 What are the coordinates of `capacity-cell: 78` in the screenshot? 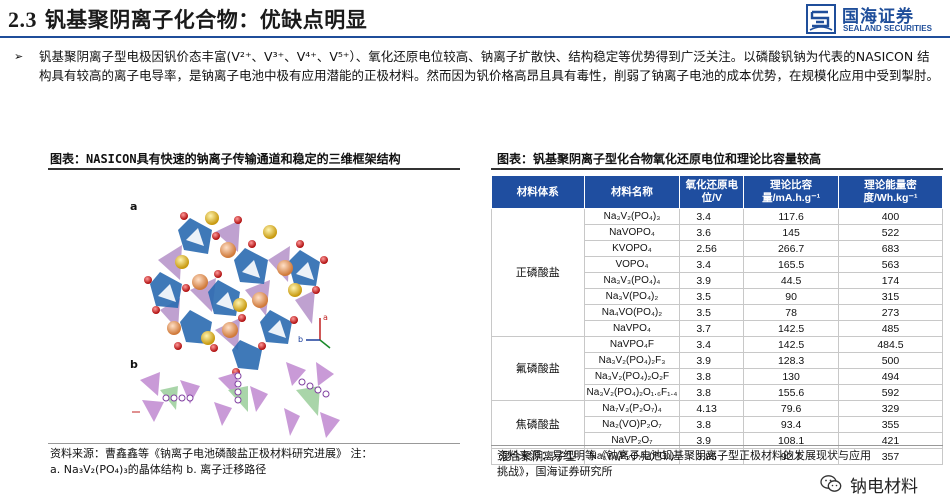 It's located at (791, 312).